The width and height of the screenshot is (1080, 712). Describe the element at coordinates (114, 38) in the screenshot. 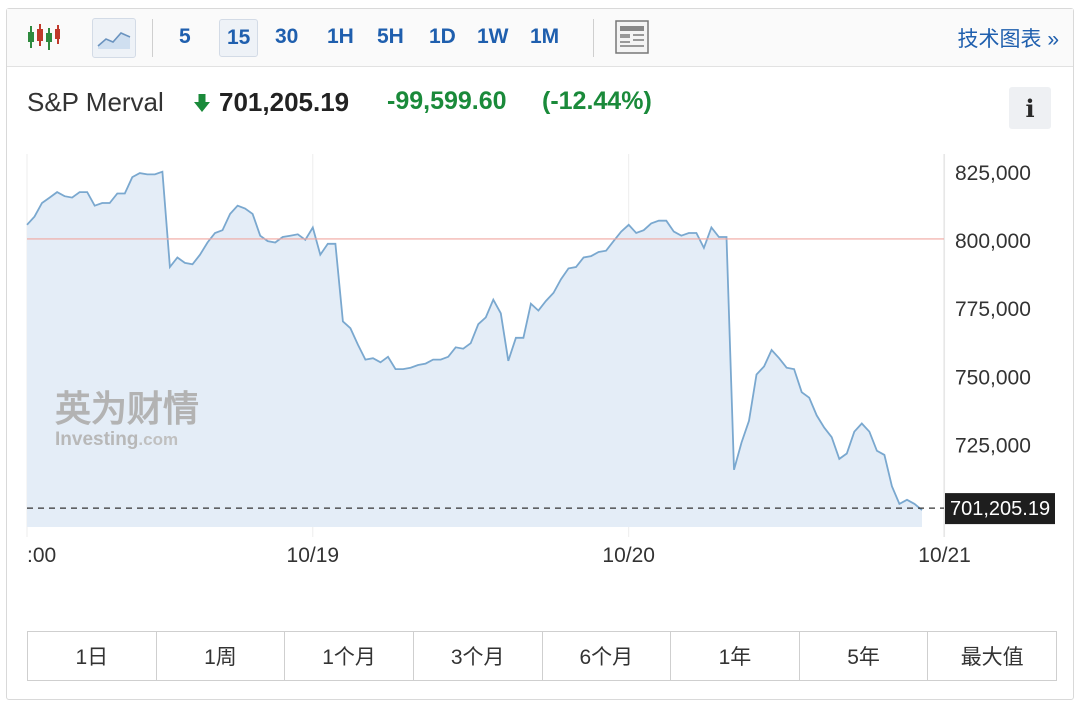

I see `area-chart-icon` at that location.